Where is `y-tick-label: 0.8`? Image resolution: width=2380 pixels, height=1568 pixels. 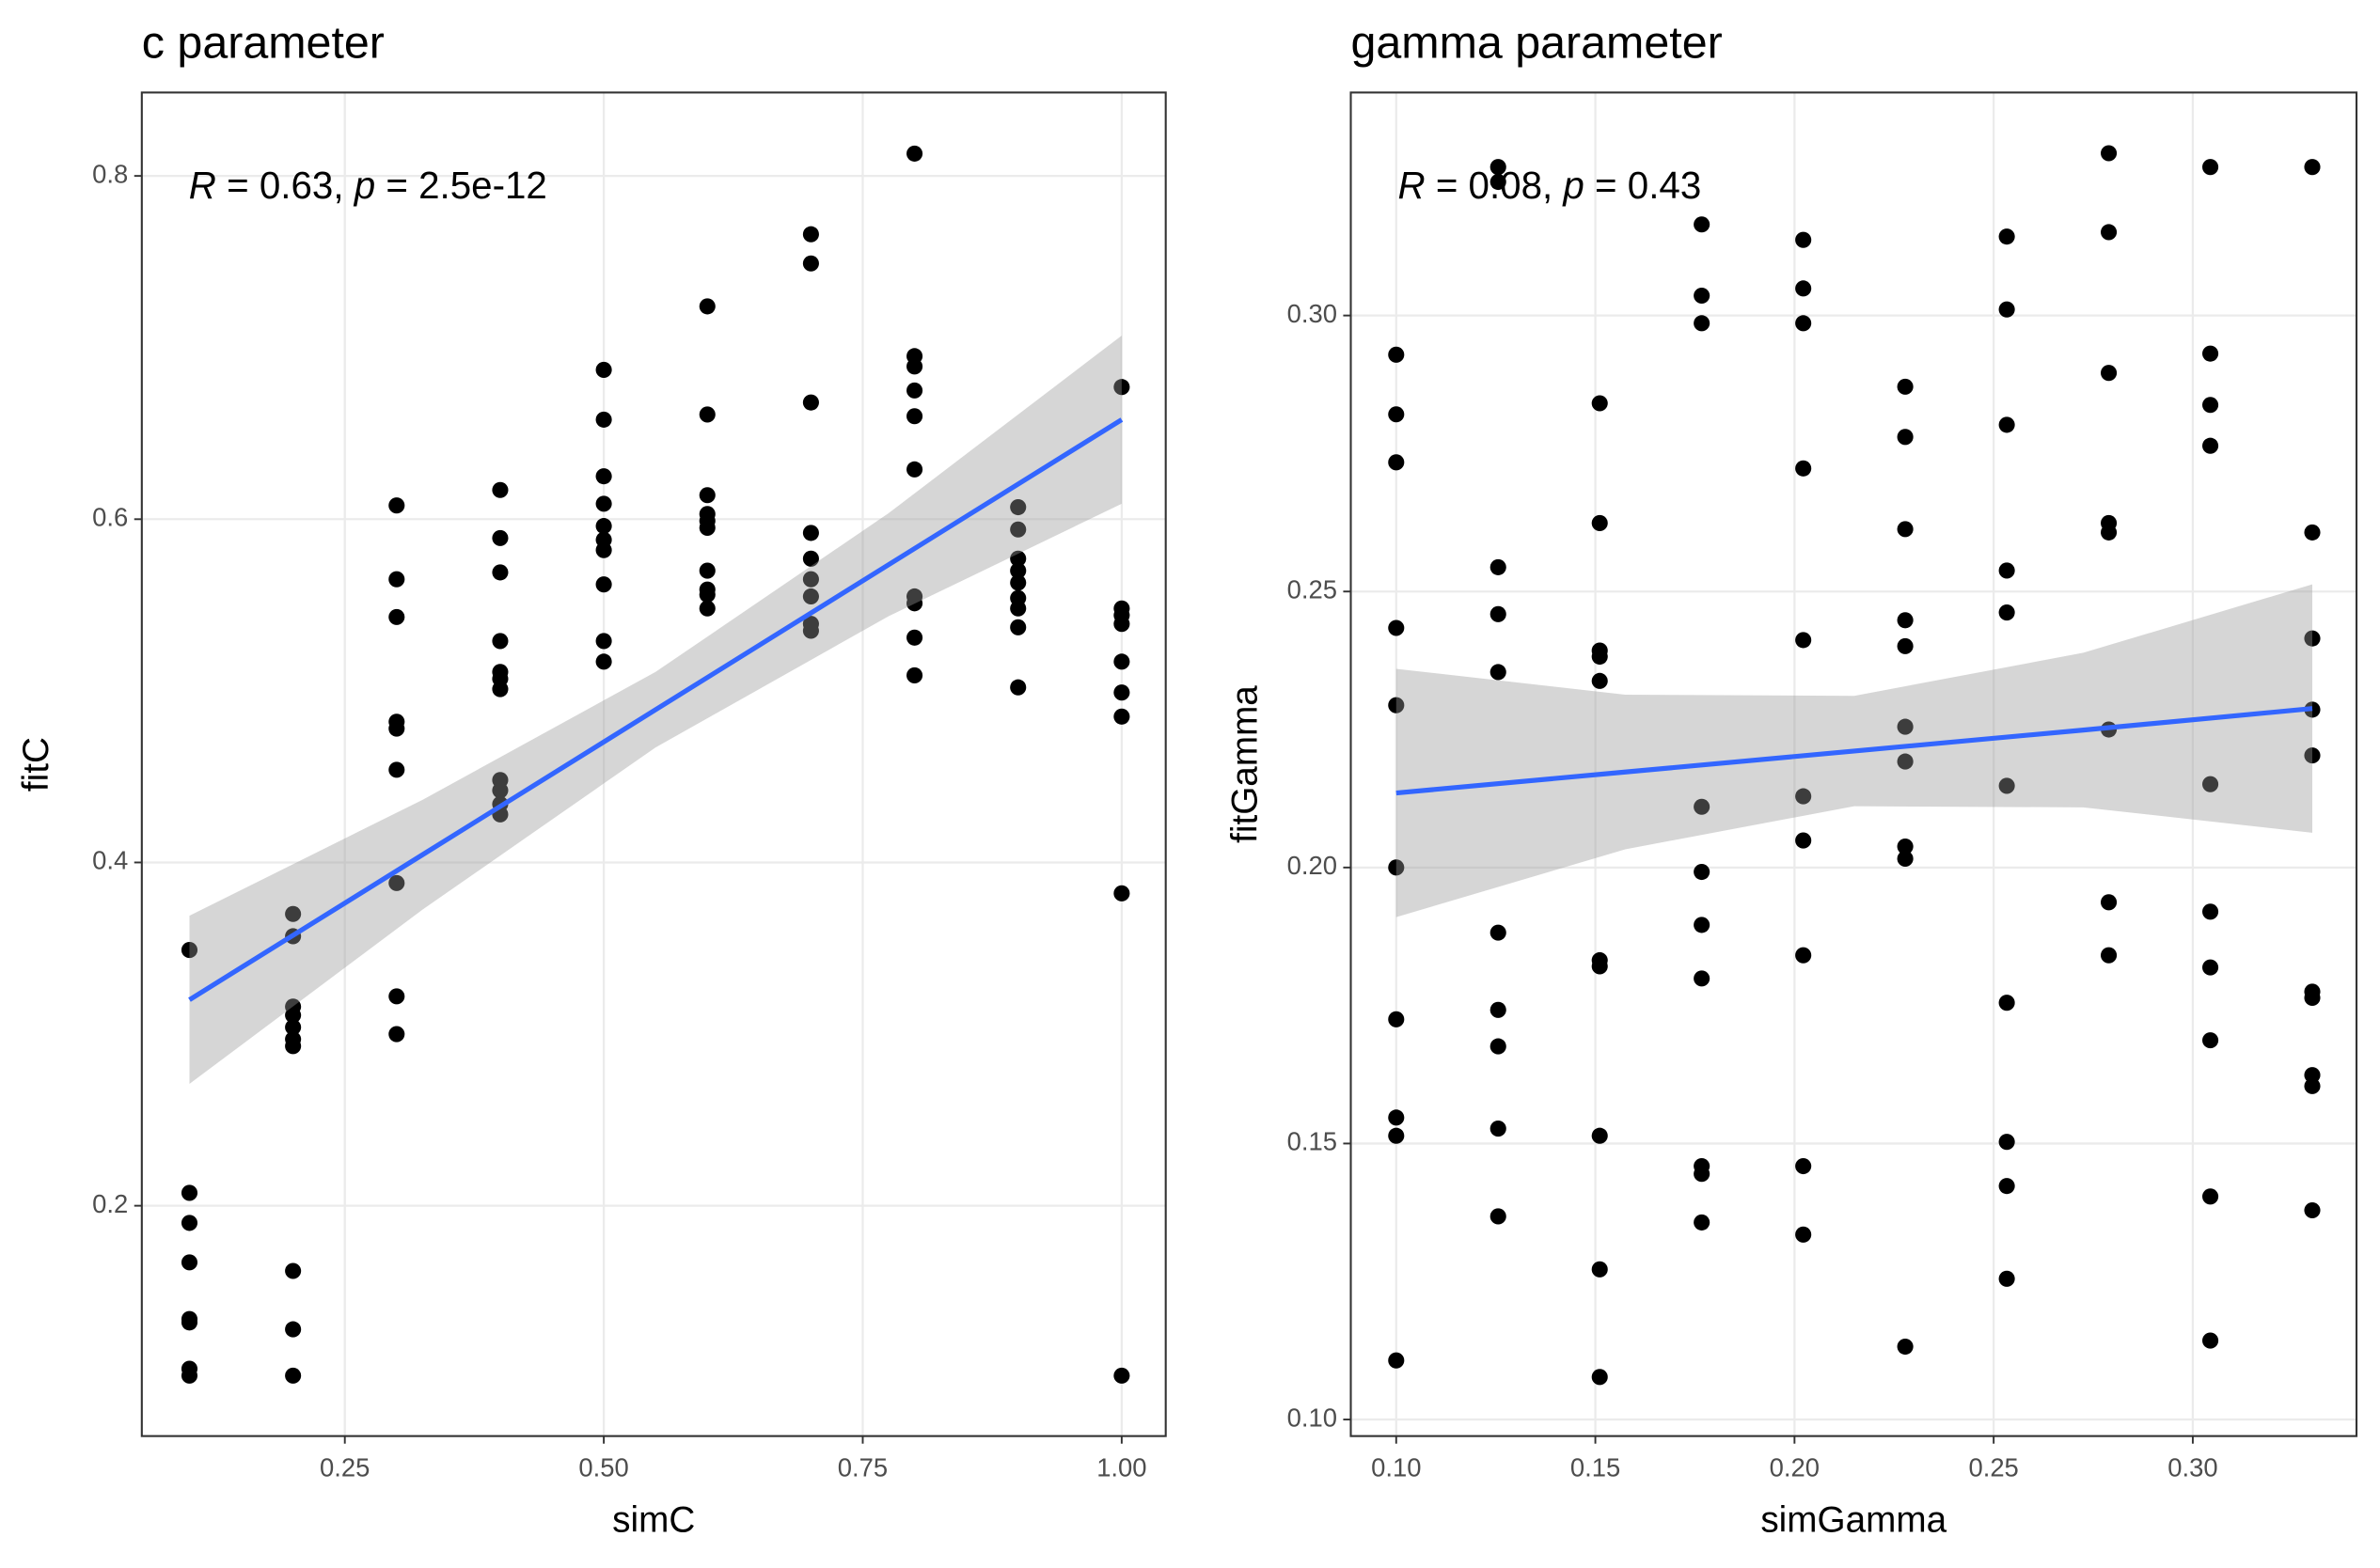
y-tick-label: 0.8 is located at coordinates (110, 173).